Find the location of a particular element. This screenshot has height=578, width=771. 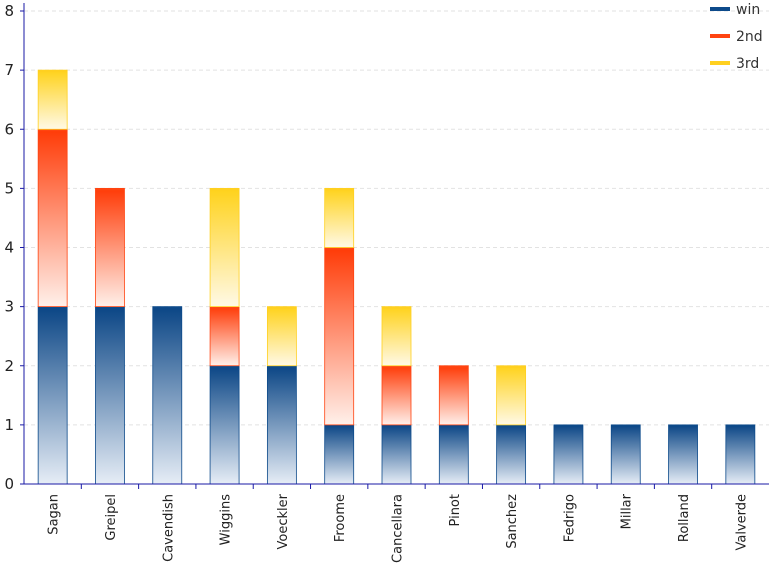

y-tick-label: 4 is located at coordinates (9, 248).